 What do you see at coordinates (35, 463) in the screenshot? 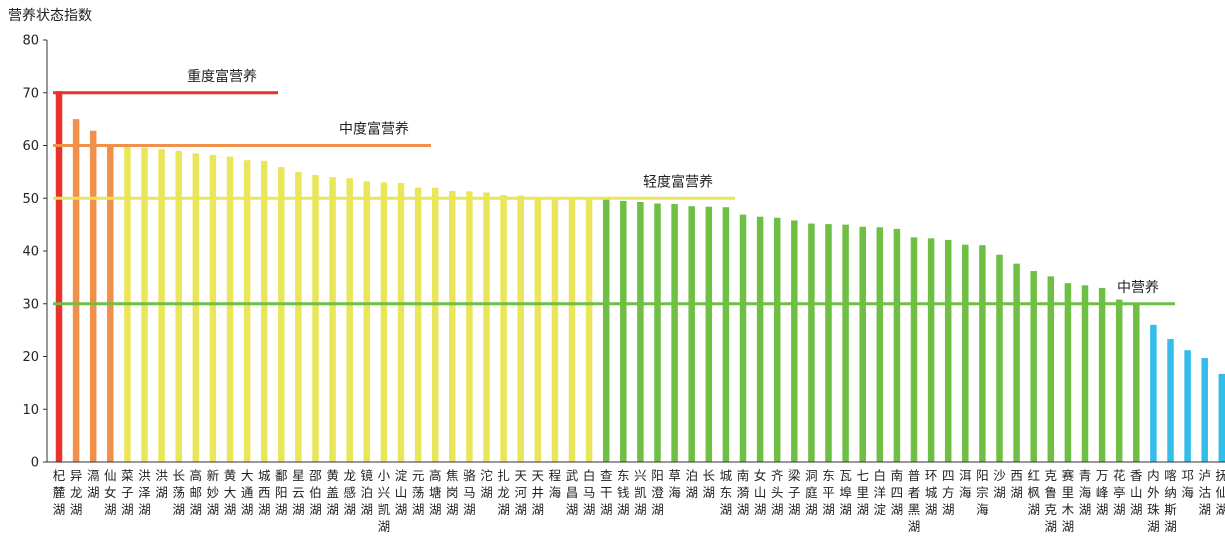
I see `y-tick-label: 0` at bounding box center [35, 463].